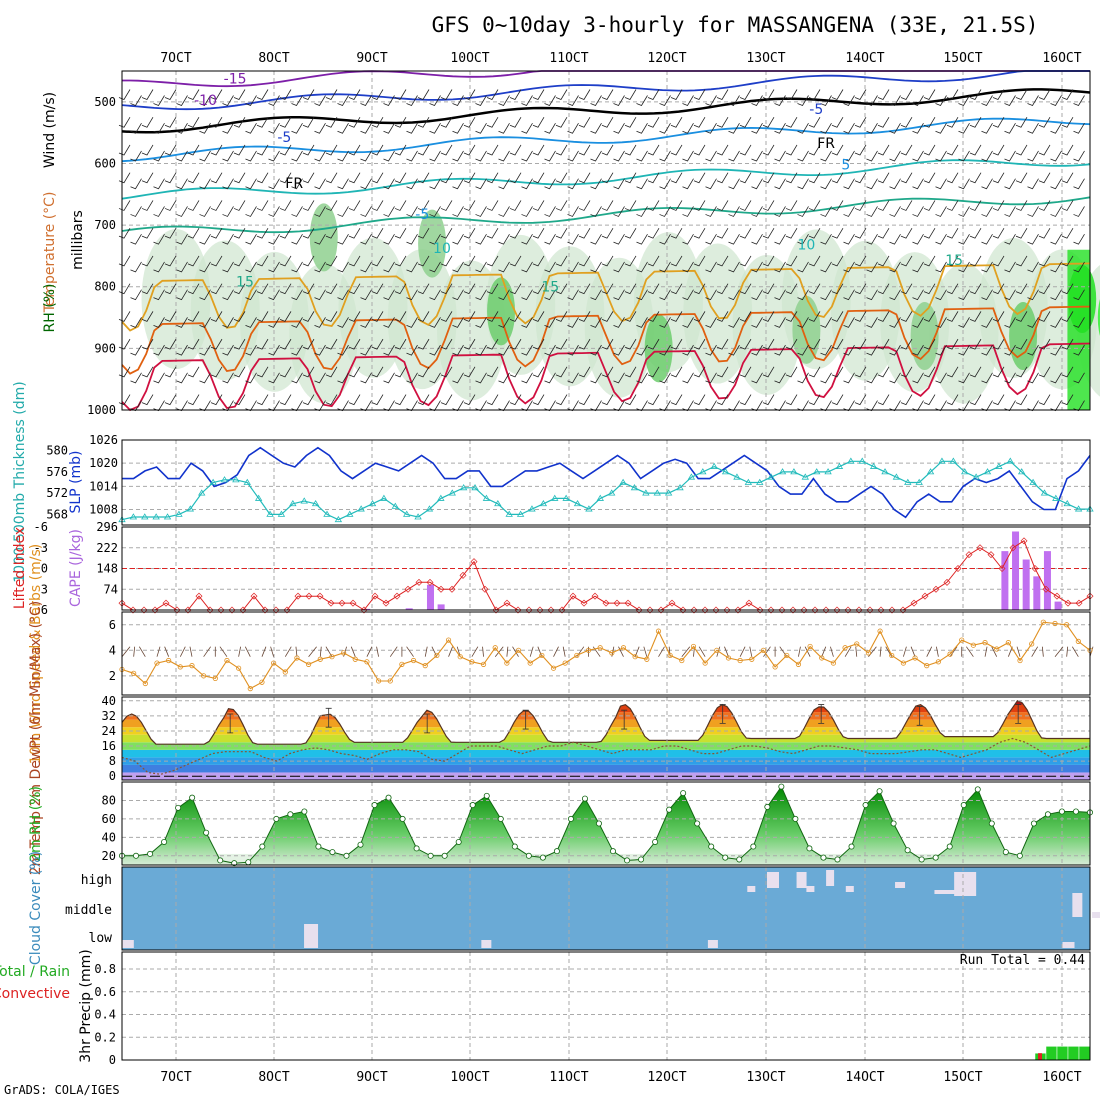  What do you see at coordinates (105, 102) in the screenshot?
I see `y-tick-label: 500` at bounding box center [105, 102].